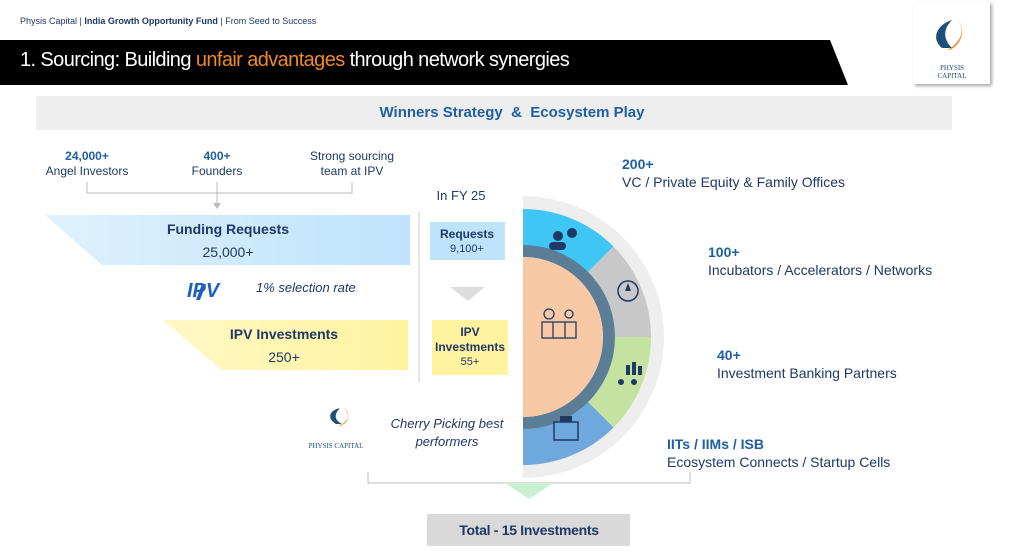  What do you see at coordinates (779, 462) in the screenshot?
I see `eco-label: Ecosystem Connects / Startup Cells` at bounding box center [779, 462].